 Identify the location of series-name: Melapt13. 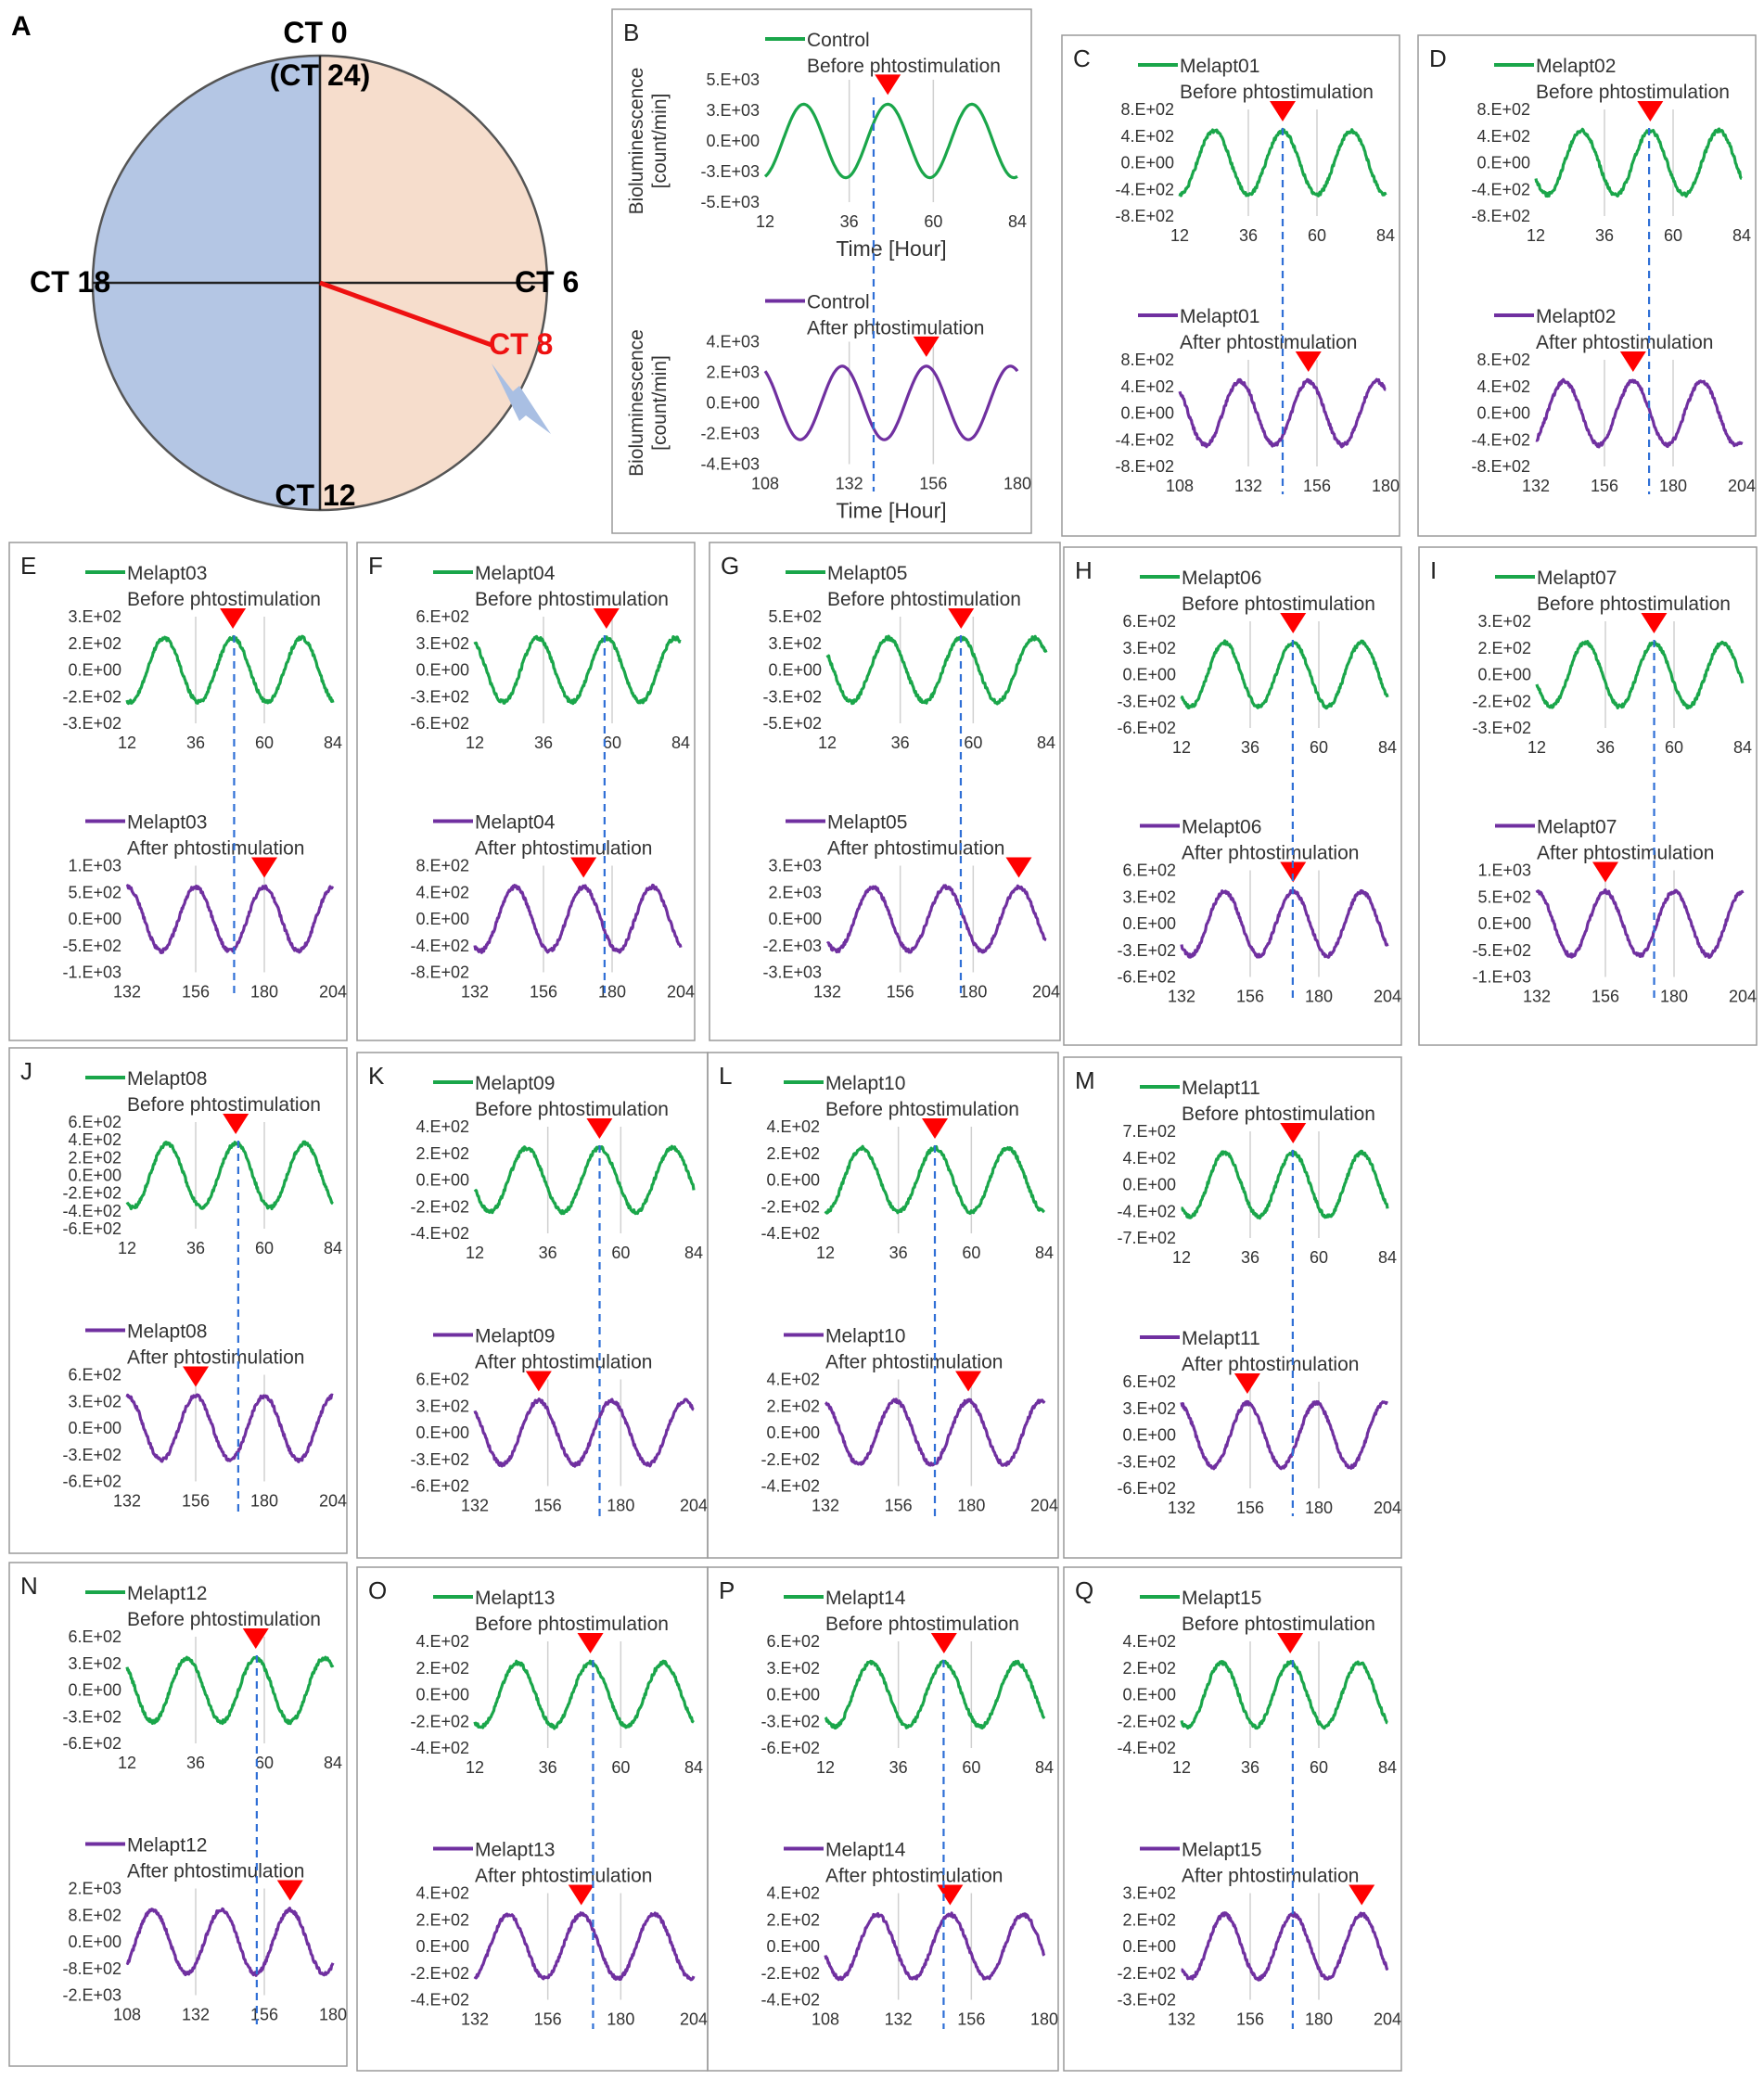
(515, 1598).